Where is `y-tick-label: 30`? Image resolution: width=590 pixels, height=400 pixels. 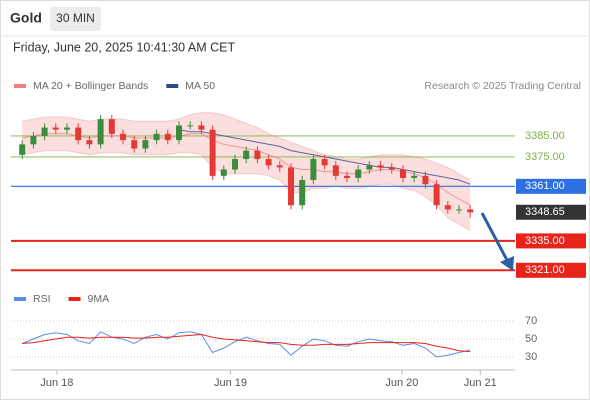 y-tick-label: 30 is located at coordinates (531, 357).